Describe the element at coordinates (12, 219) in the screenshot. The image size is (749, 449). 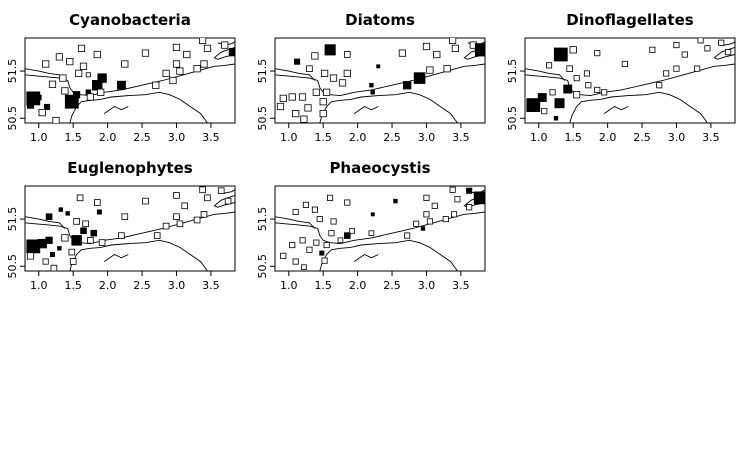
I see `y-tick-label: 51.5` at that location.